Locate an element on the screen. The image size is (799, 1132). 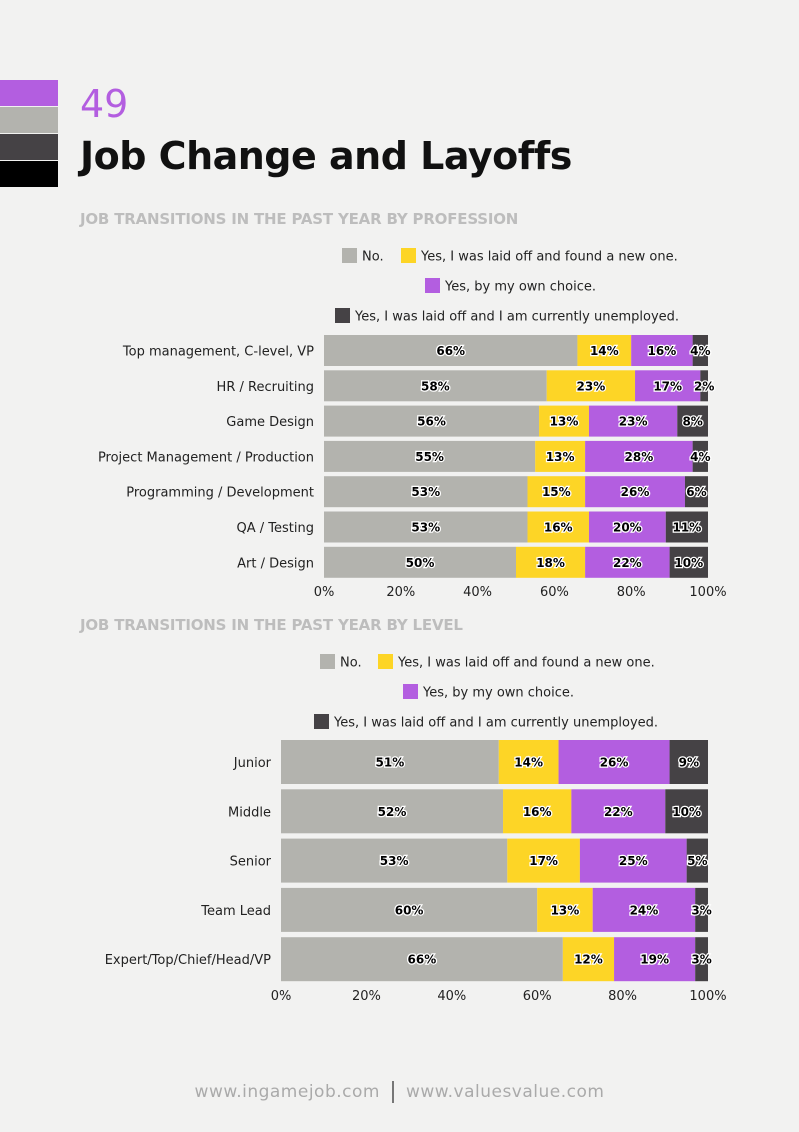
profession-data-label: 53% is located at coordinates (425, 492).